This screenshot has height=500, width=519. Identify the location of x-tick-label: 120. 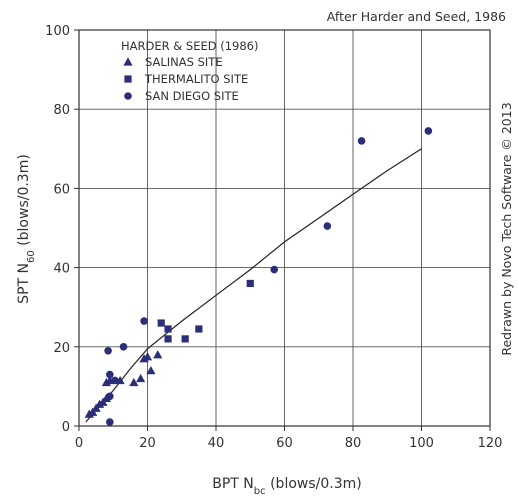
(490, 443).